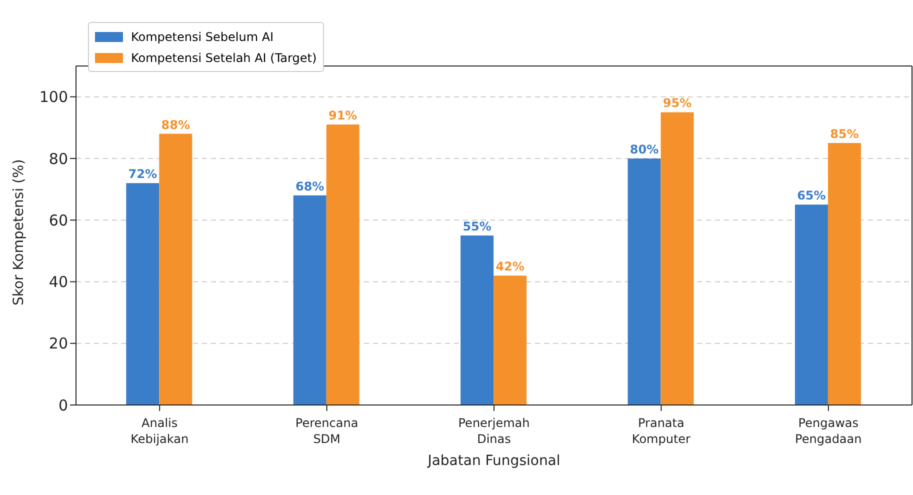  What do you see at coordinates (494, 431) in the screenshot?
I see `x-tick-label: Penerjemah Dinas` at bounding box center [494, 431].